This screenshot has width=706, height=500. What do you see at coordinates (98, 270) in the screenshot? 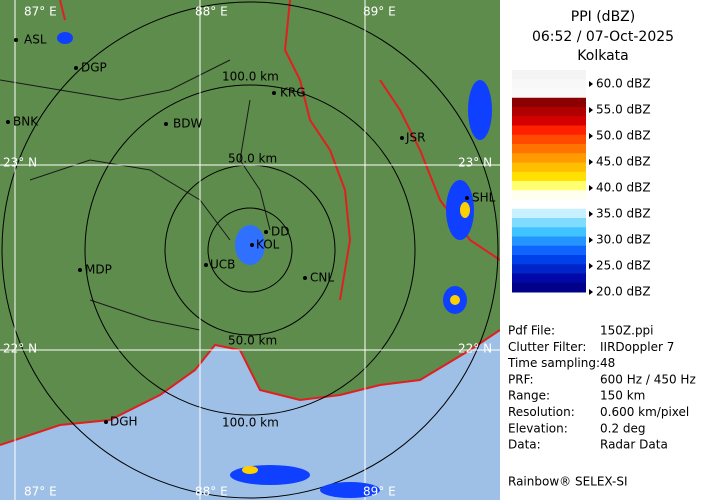
I see `city-label: MDP` at bounding box center [98, 270].